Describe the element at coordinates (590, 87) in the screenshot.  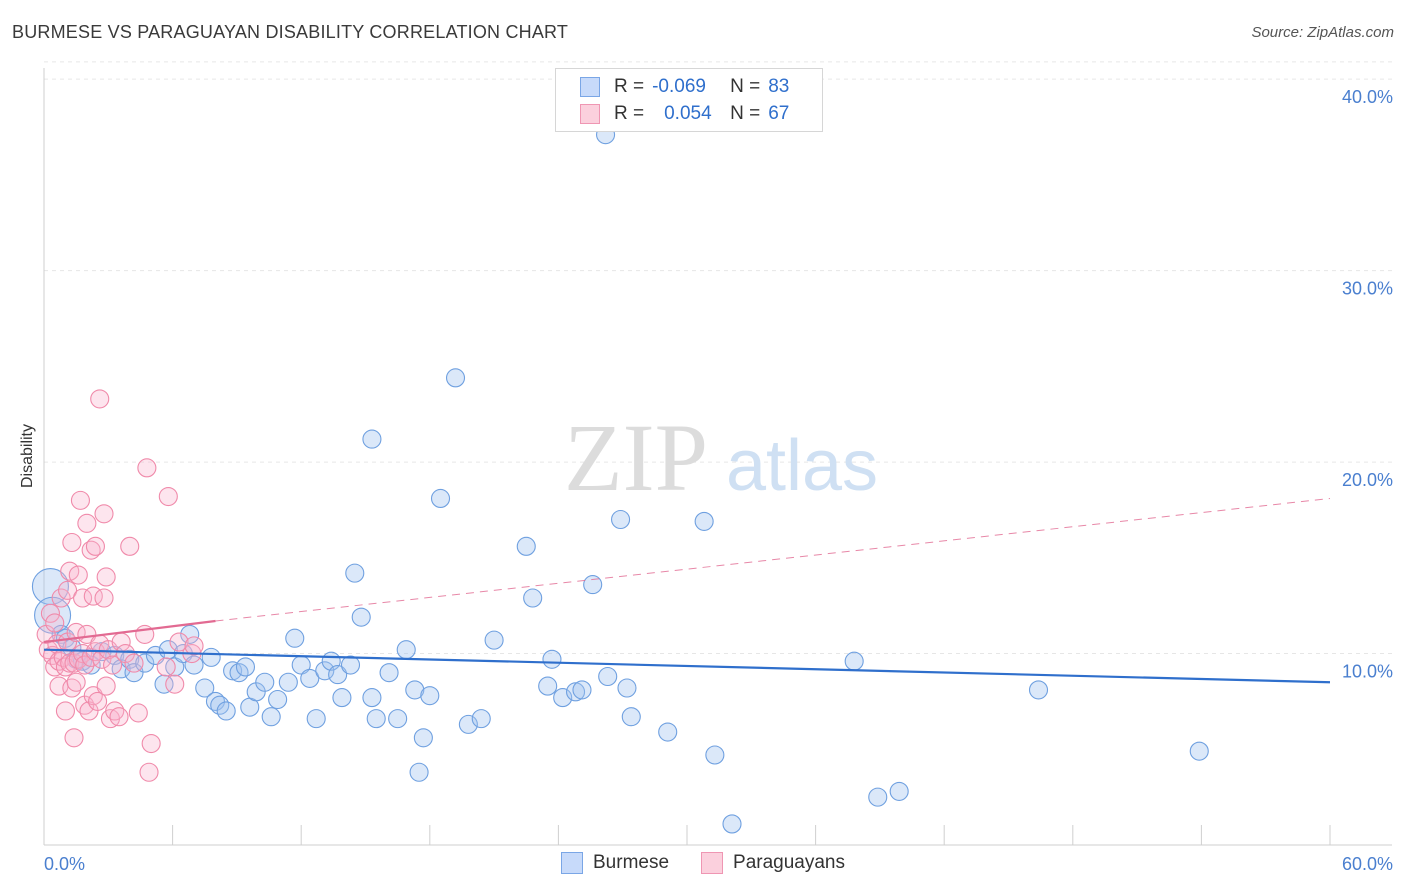
I see `burmese-swatch` at that location.